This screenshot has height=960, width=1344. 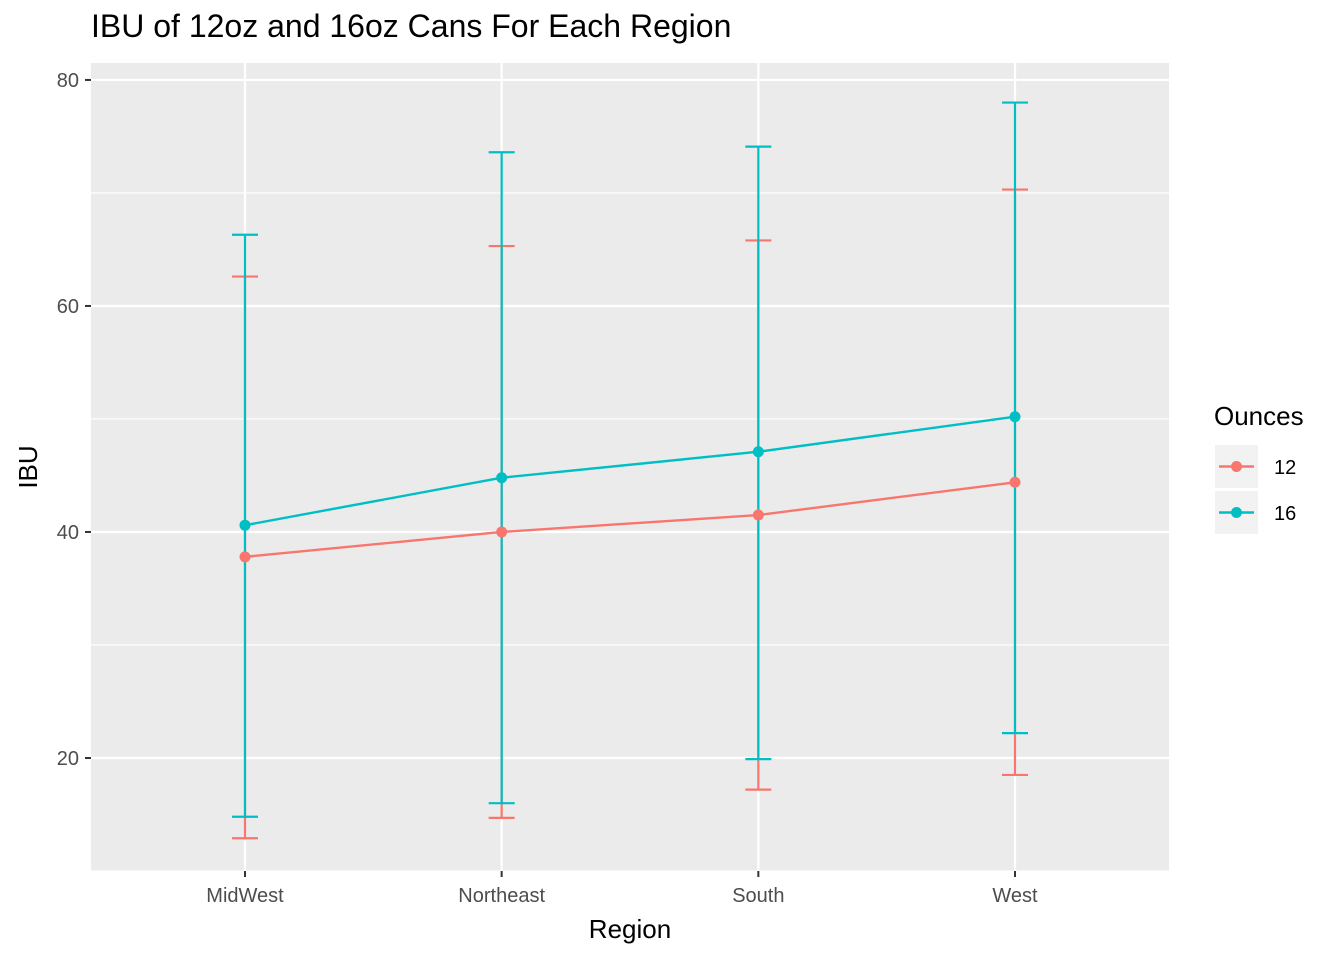 What do you see at coordinates (68, 81) in the screenshot?
I see `y-tick-label: 80` at bounding box center [68, 81].